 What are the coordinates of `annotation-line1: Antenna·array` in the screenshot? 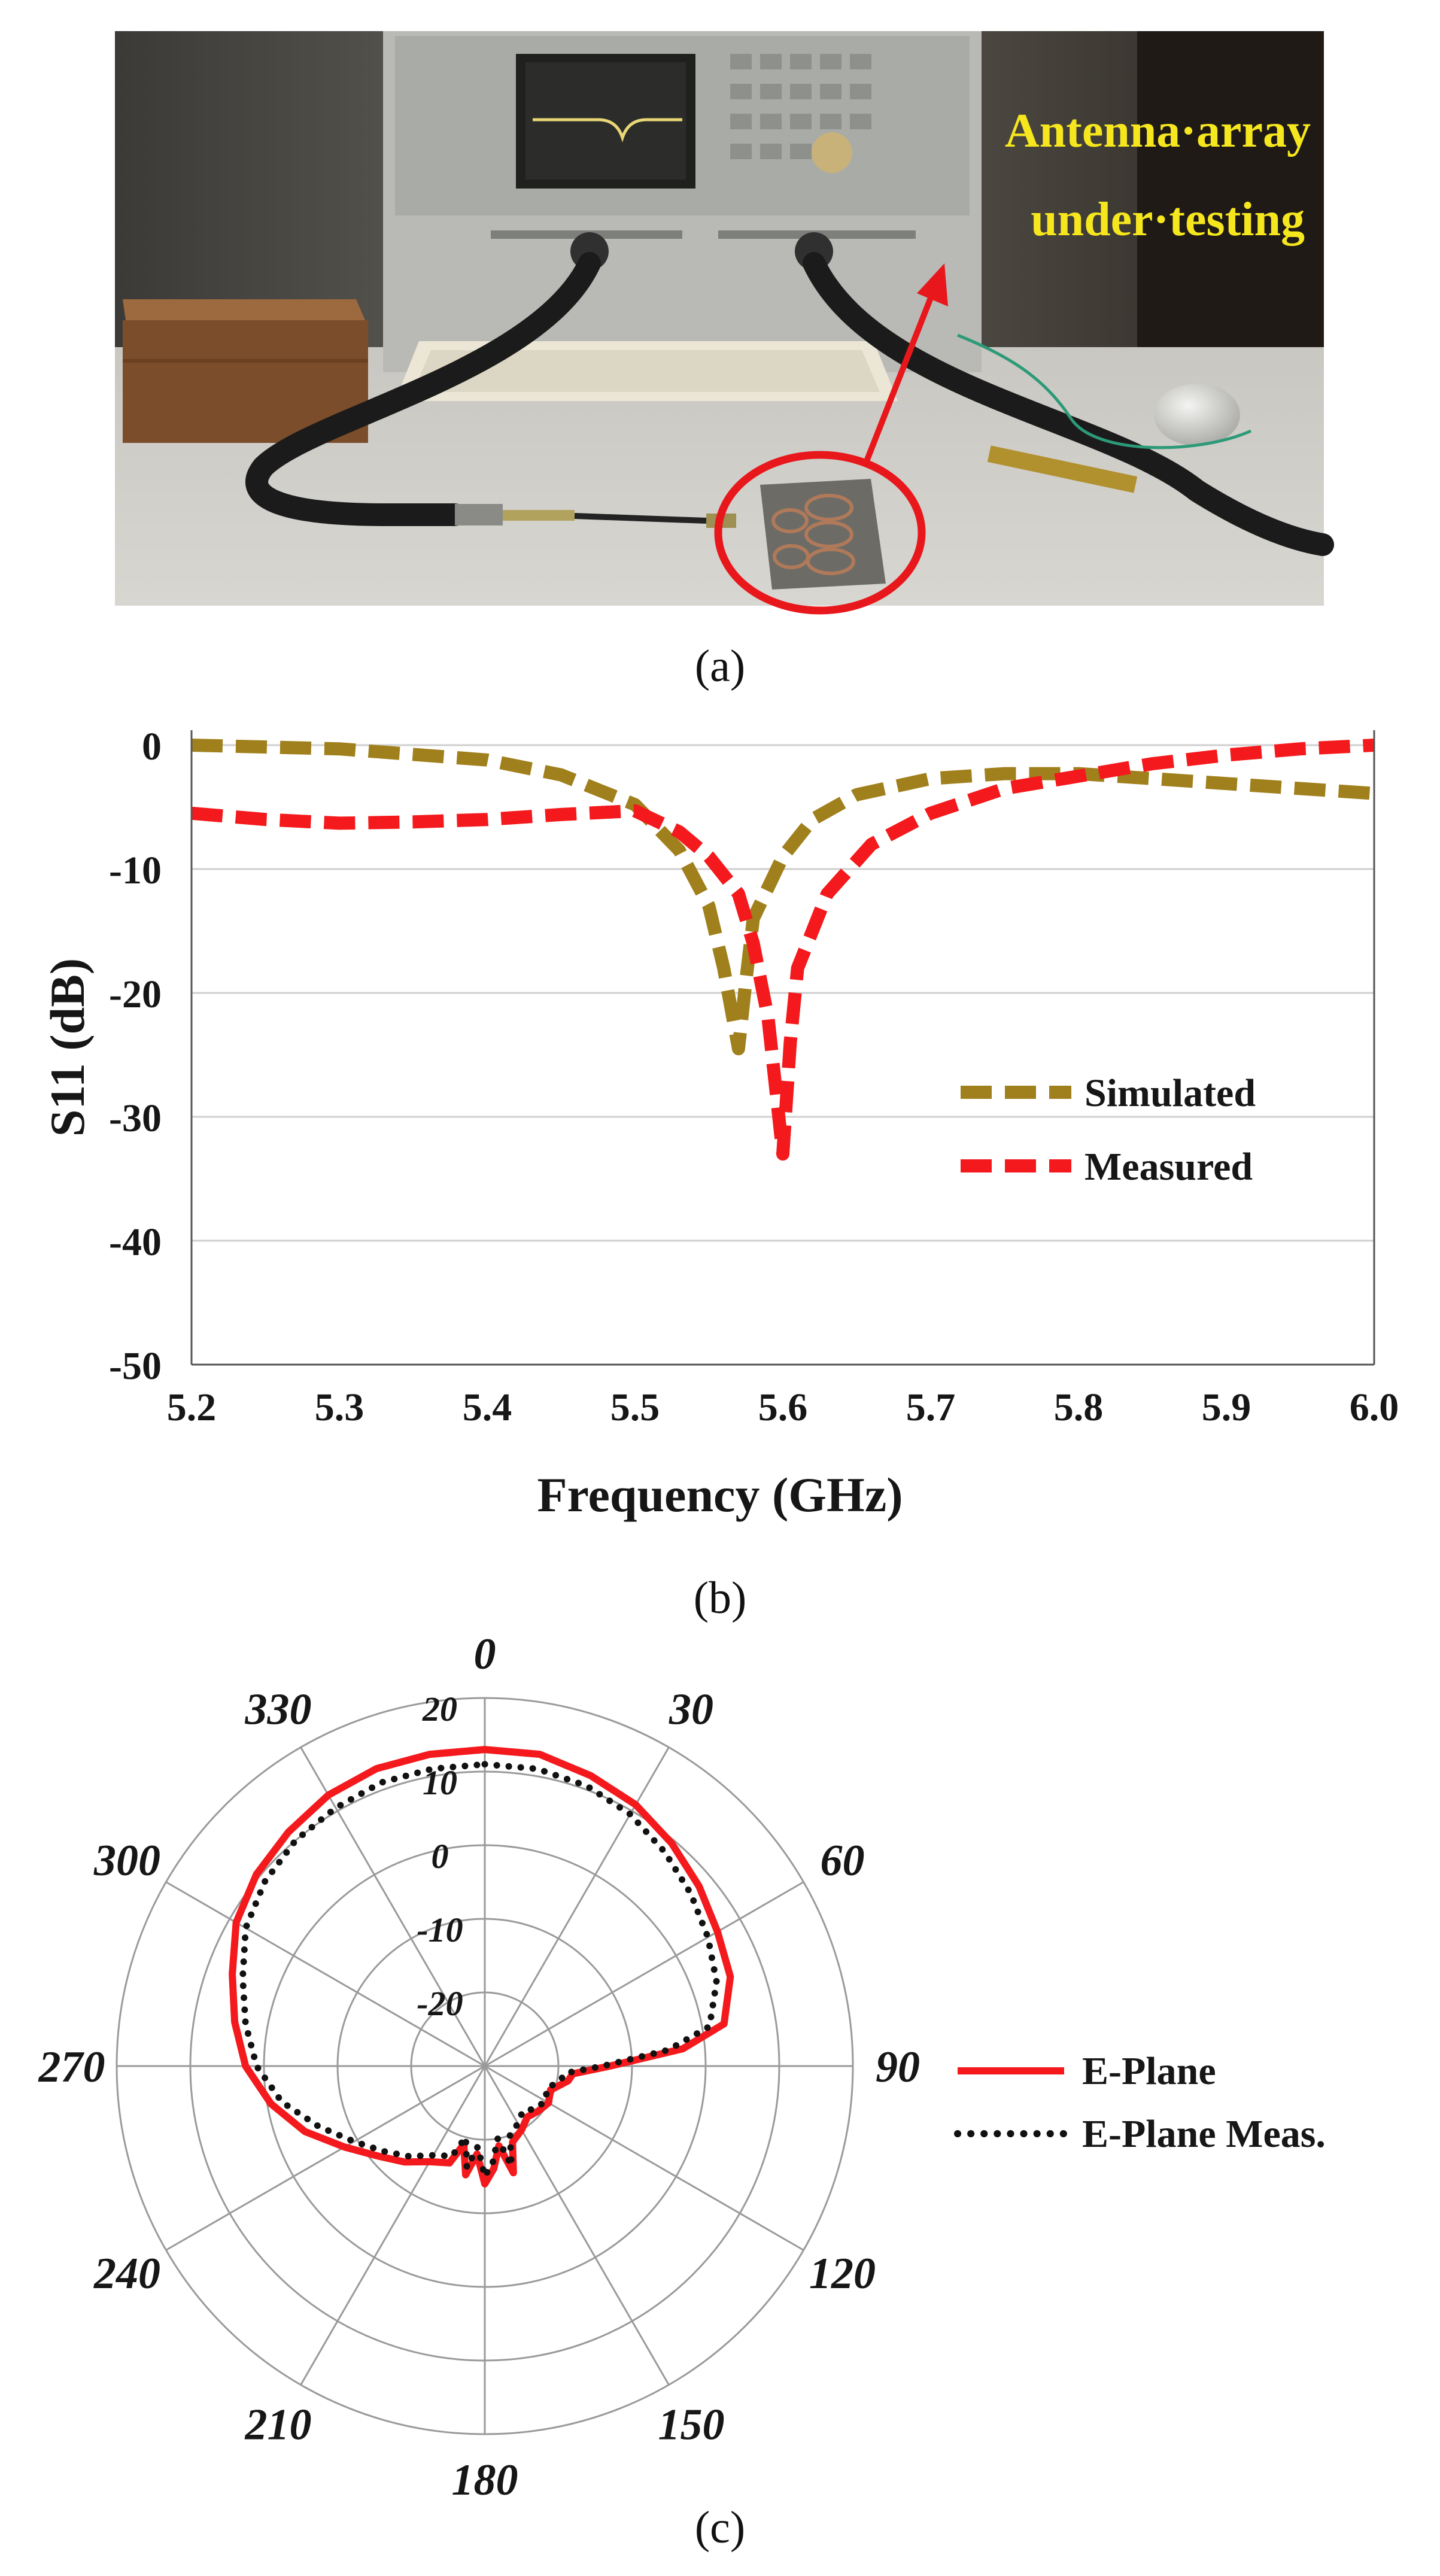 It's located at (1158, 131).